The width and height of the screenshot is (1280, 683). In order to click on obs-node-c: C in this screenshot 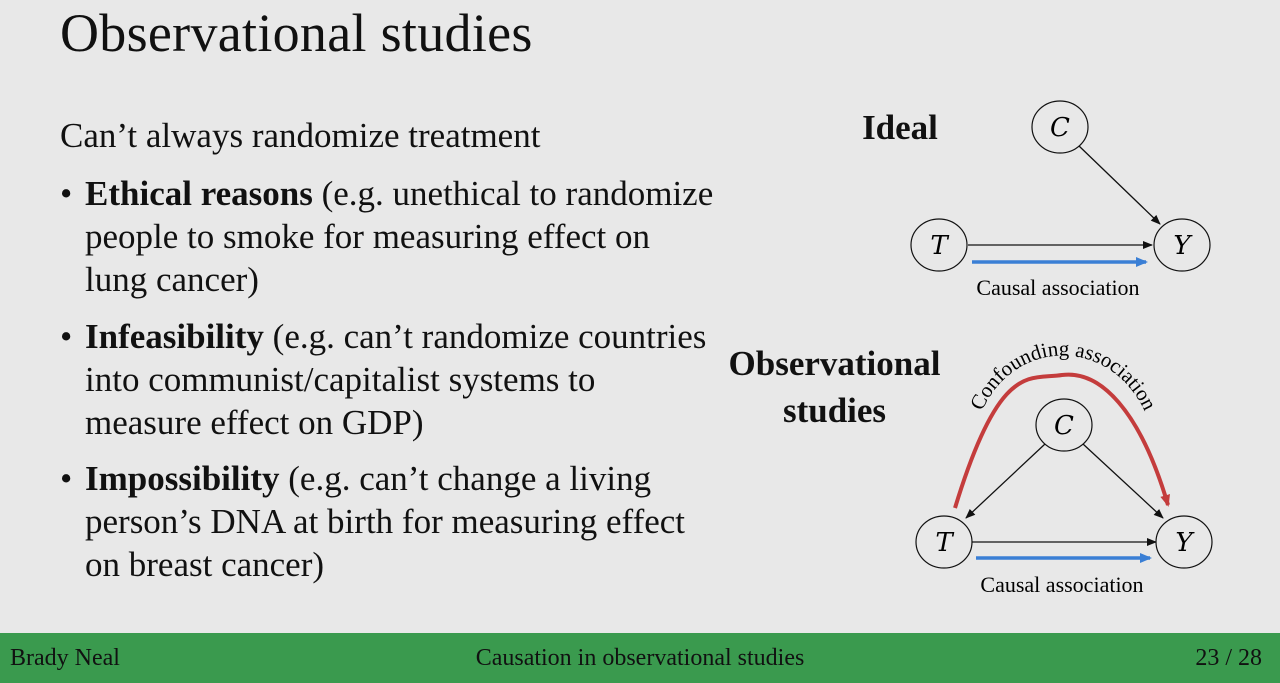, I will do `click(1064, 425)`.